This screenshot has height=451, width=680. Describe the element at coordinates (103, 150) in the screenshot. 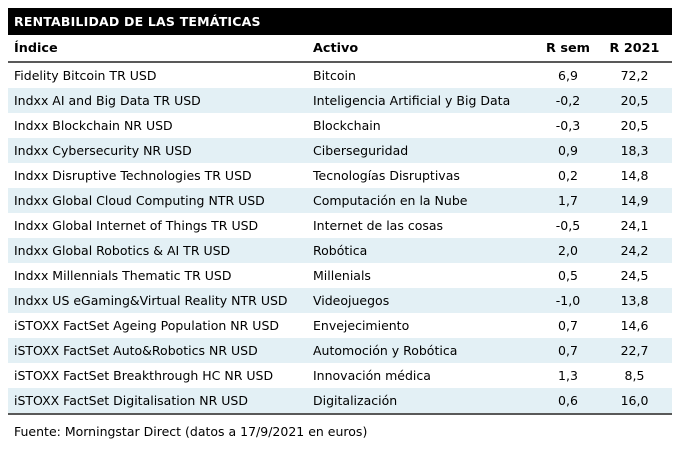

I see `cell-indice: Indxx Cybersecurity NR USD` at that location.